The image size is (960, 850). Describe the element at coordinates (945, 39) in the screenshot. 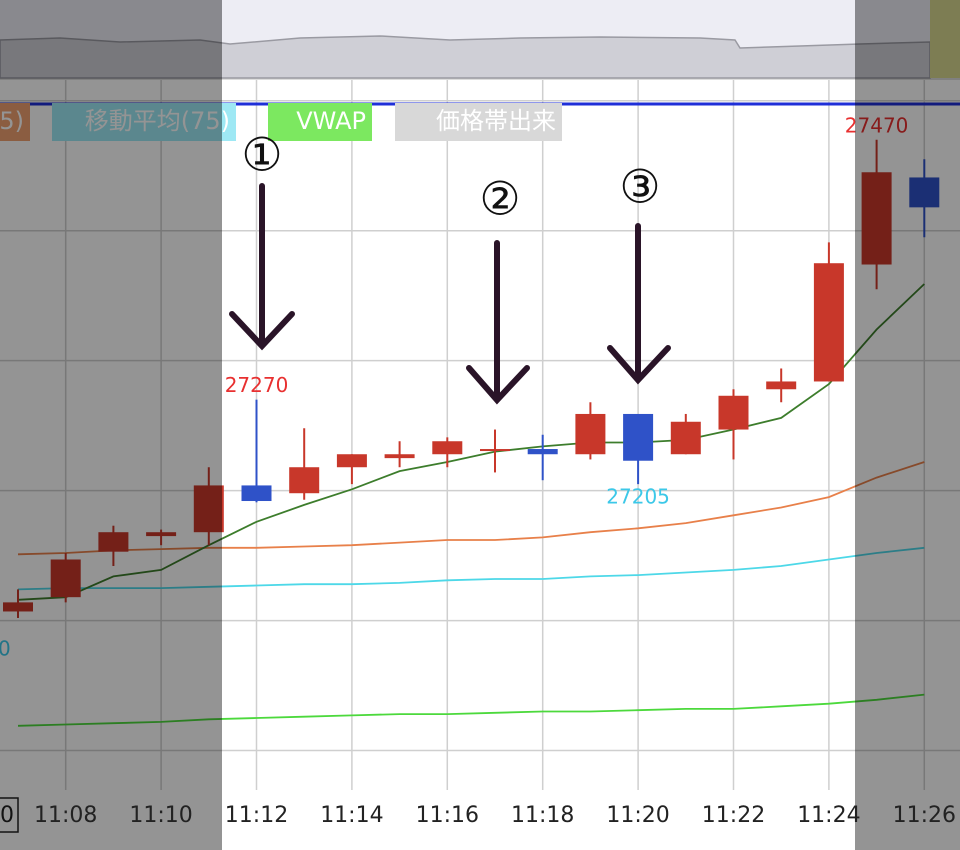

I see `overview-handle` at that location.